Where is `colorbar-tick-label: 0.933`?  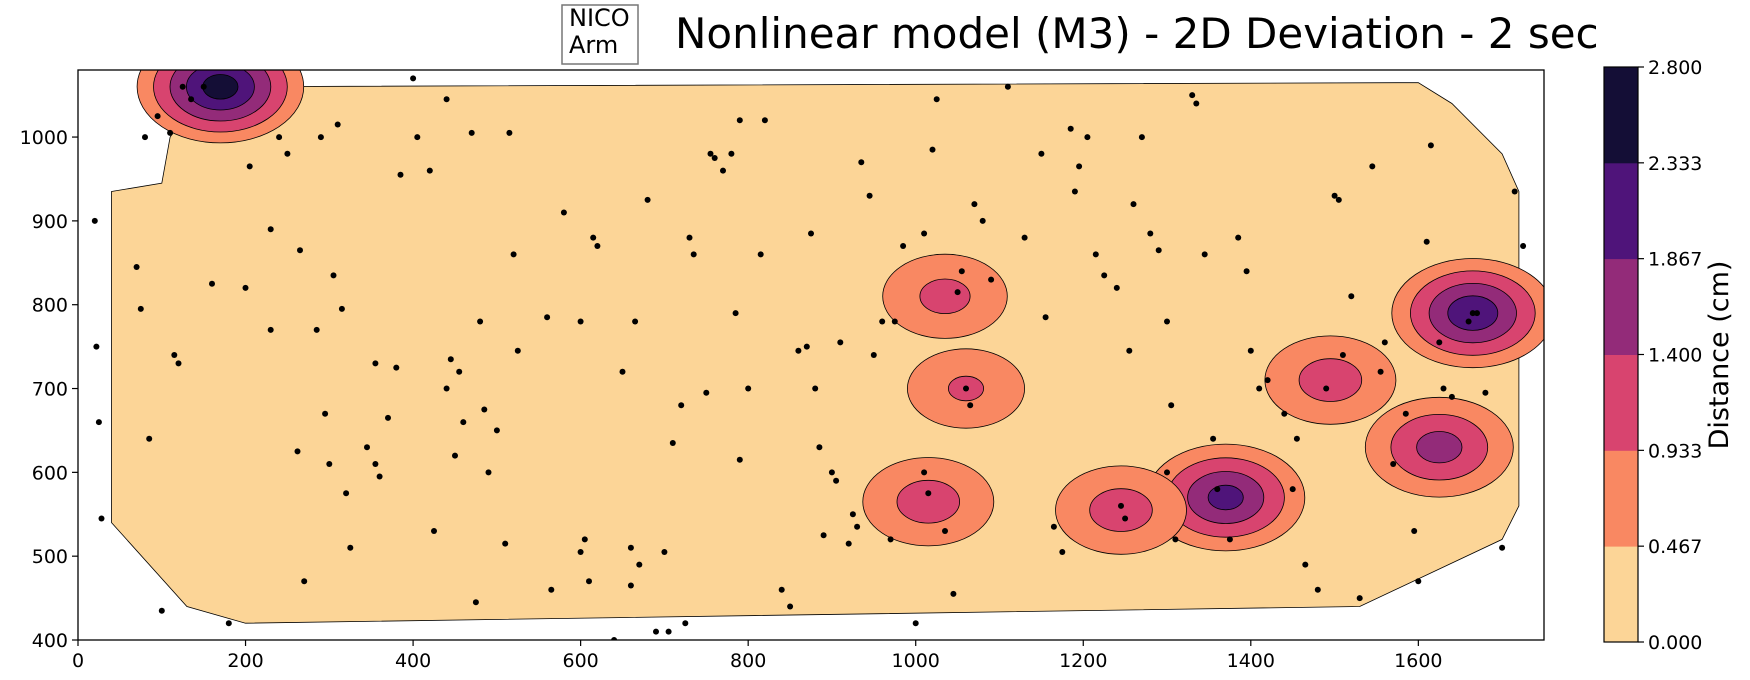
colorbar-tick-label: 0.933 is located at coordinates (1675, 451).